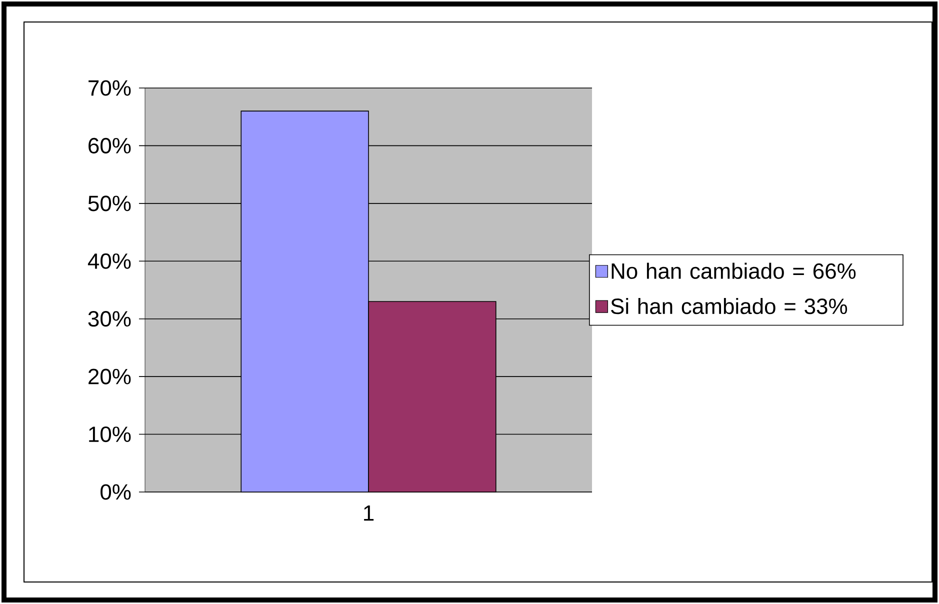 This screenshot has height=604, width=939. Describe the element at coordinates (369, 513) in the screenshot. I see `x-tick-label: 1` at that location.